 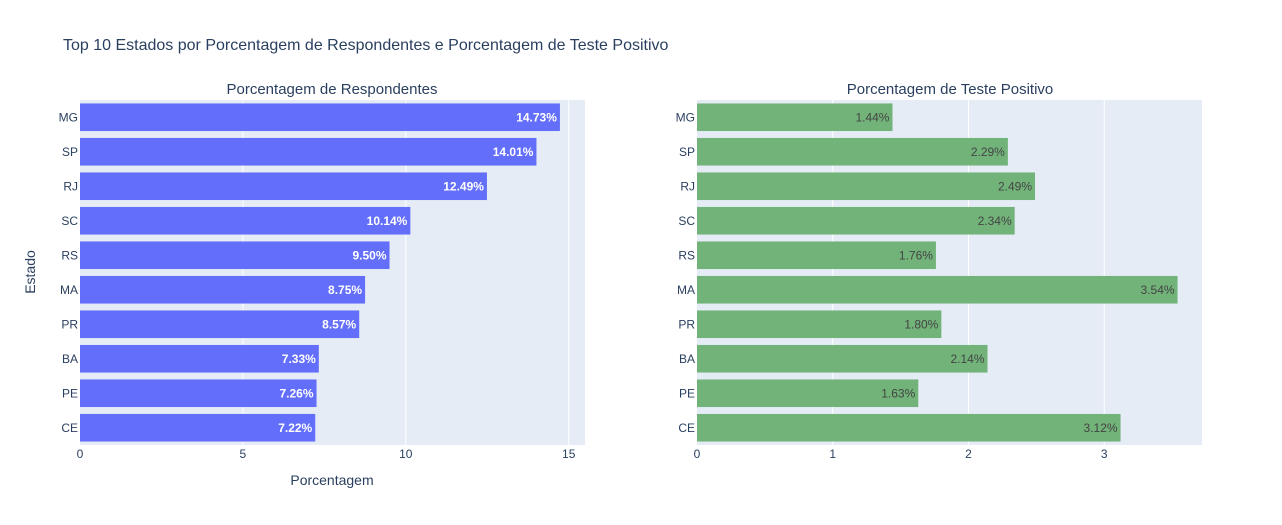 What do you see at coordinates (968, 454) in the screenshot?
I see `x-tick-label: 2` at bounding box center [968, 454].